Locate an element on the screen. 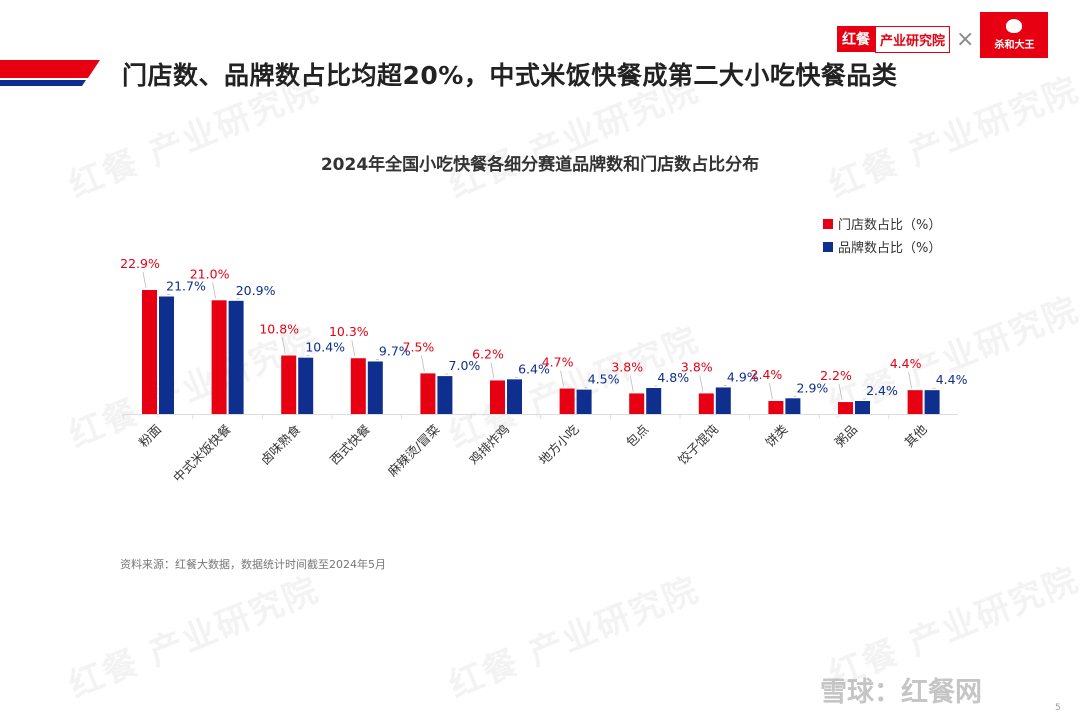 The image size is (1080, 720). x-tick-label: 包点 is located at coordinates (637, 436).